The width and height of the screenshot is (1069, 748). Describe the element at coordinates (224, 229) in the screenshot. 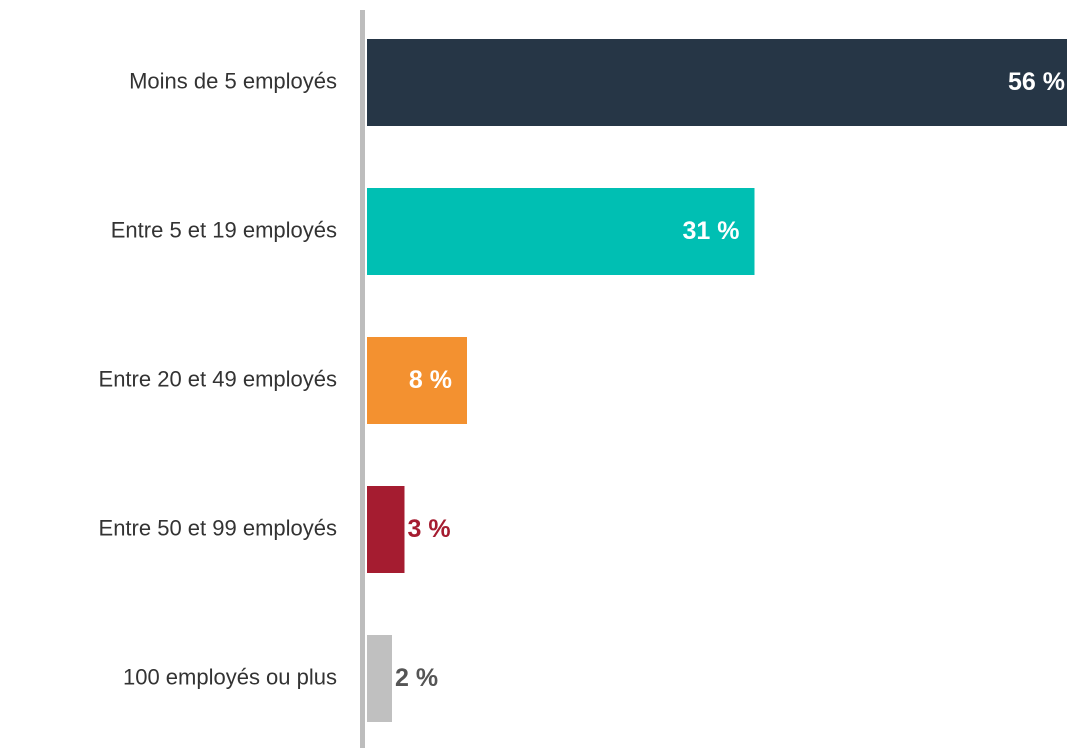

I see `category-label: Entre 5 et 19 employés` at that location.